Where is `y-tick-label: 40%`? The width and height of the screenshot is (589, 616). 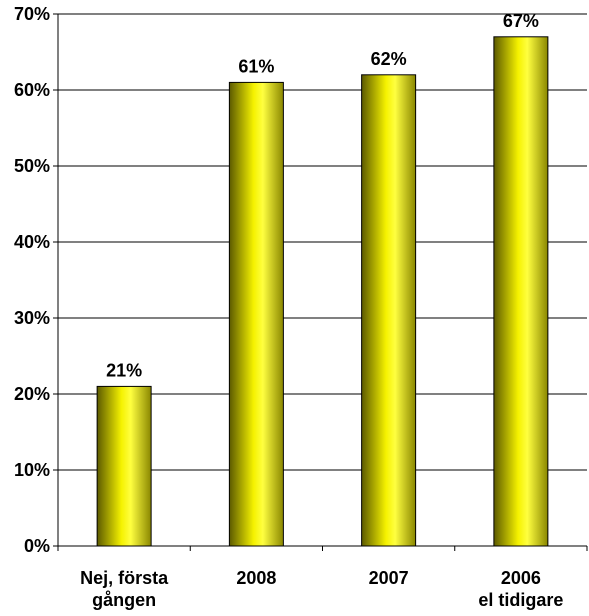 y-tick-label: 40% is located at coordinates (32, 242).